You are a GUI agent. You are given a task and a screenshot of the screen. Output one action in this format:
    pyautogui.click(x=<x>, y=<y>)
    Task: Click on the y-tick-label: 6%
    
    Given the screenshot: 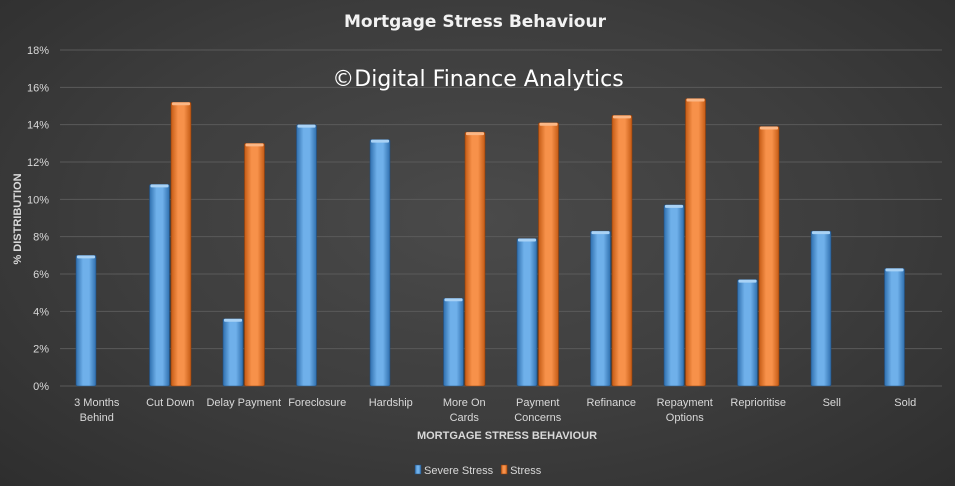 What is the action you would take?
    pyautogui.click(x=41, y=275)
    